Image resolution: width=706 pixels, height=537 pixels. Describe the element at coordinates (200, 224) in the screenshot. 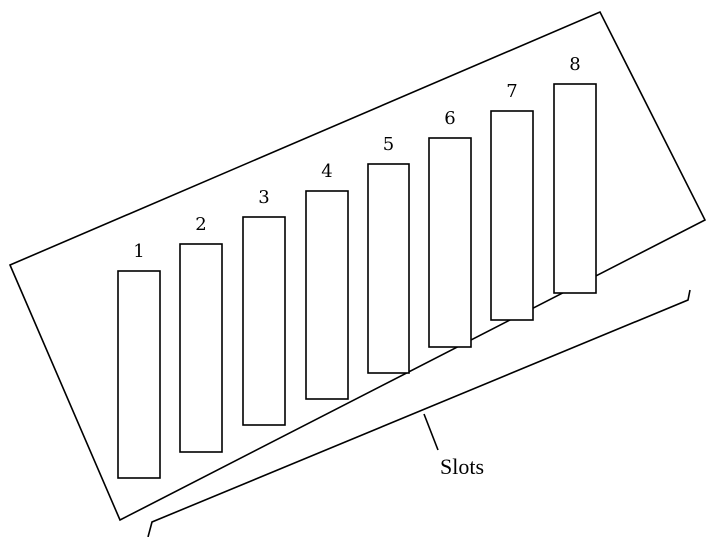

I see `slot-number-2: 2` at that location.